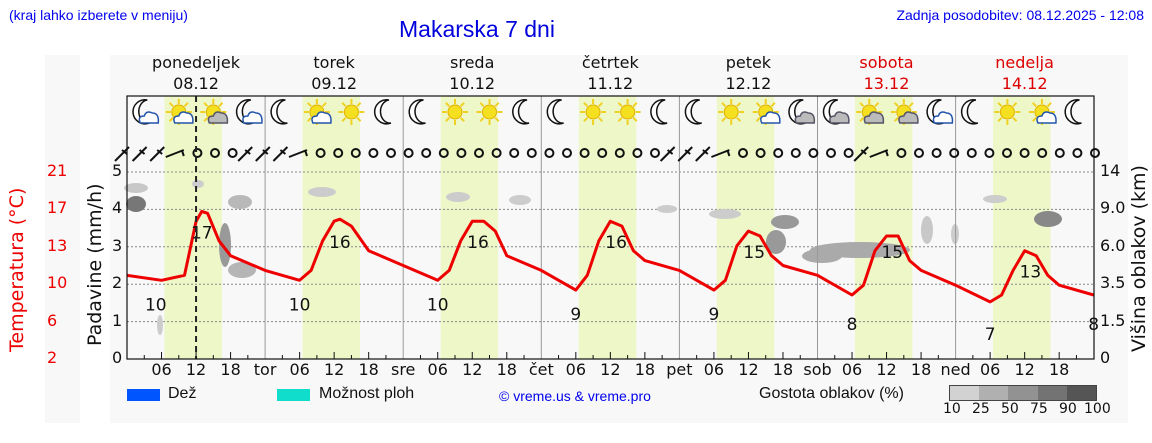 The image size is (1152, 443). What do you see at coordinates (693, 112) in the screenshot?
I see `moon-icon` at bounding box center [693, 112].